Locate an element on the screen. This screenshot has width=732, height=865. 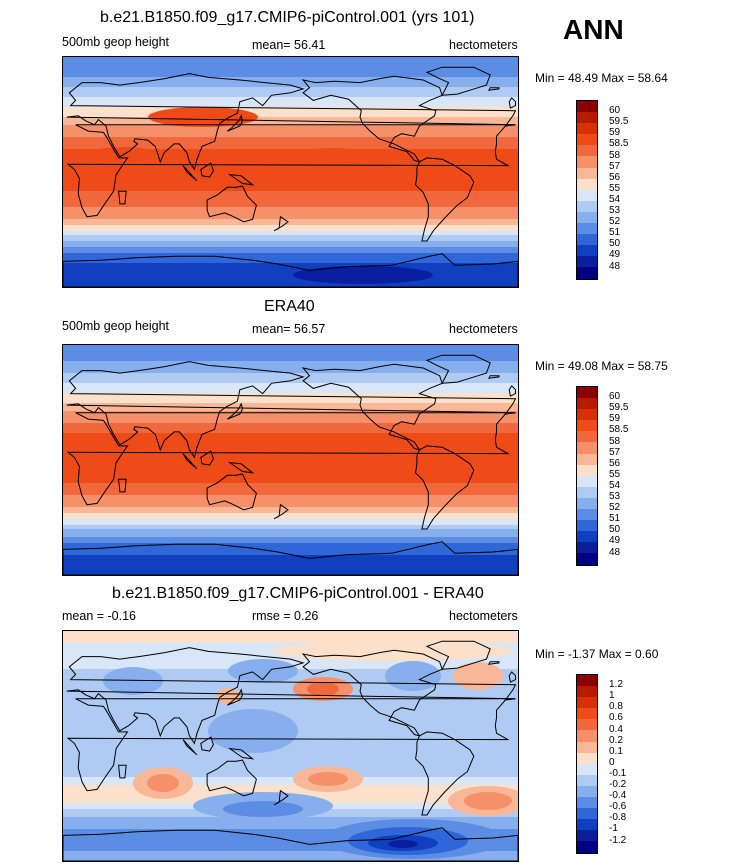
panel-3-minmax: Min = -1.37 Max = 0.60 is located at coordinates (597, 654).